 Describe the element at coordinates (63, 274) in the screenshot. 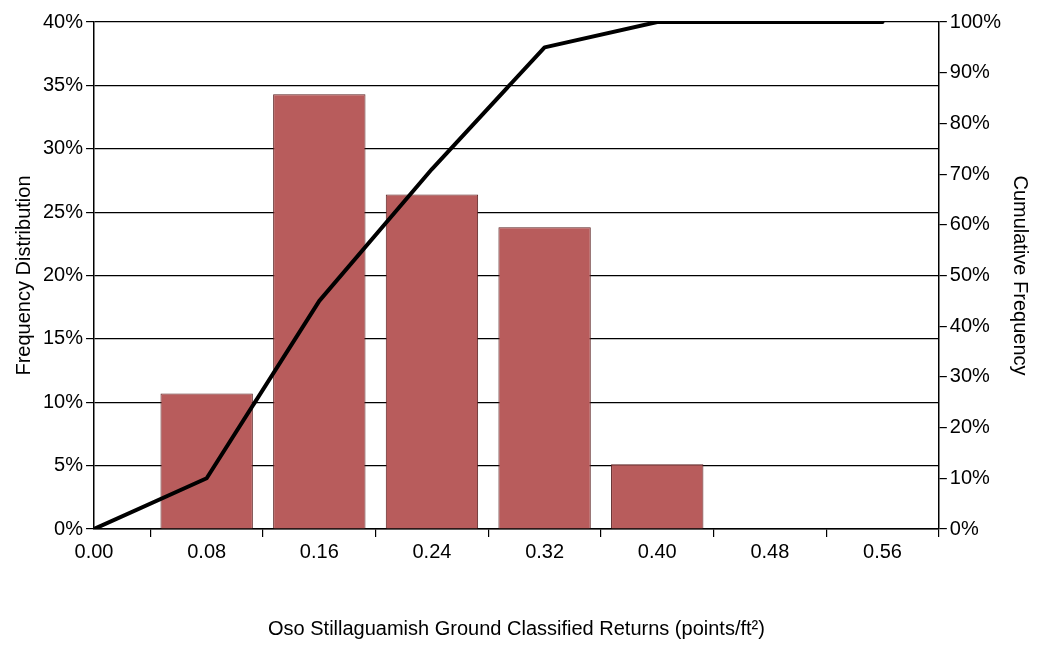

I see `y-tick-label: 20%` at that location.